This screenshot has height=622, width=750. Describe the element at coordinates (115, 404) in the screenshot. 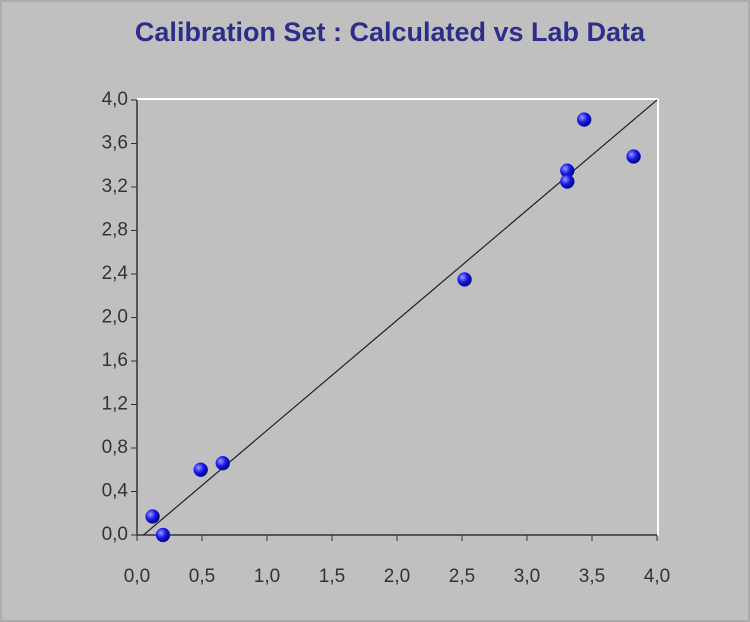

I see `y-tick-label: 1,2` at that location.